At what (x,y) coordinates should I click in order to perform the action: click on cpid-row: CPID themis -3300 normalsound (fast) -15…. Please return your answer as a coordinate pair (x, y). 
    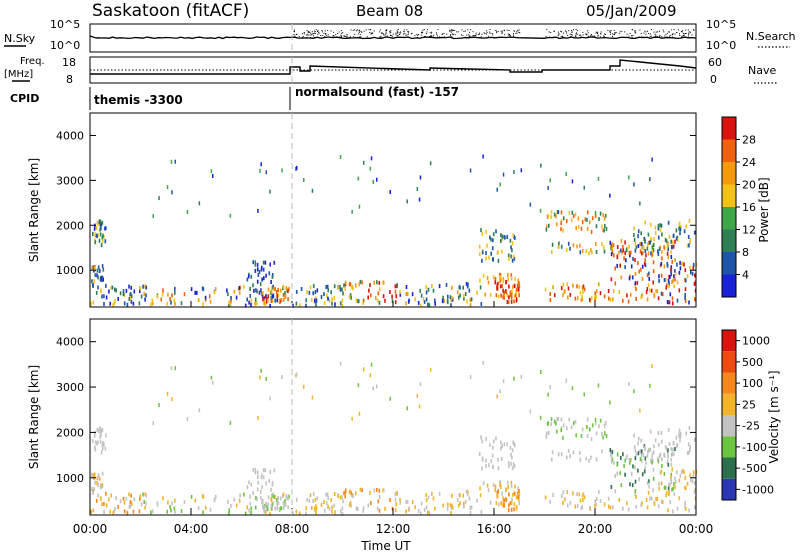
    Looking at the image, I should click on (234, 97).